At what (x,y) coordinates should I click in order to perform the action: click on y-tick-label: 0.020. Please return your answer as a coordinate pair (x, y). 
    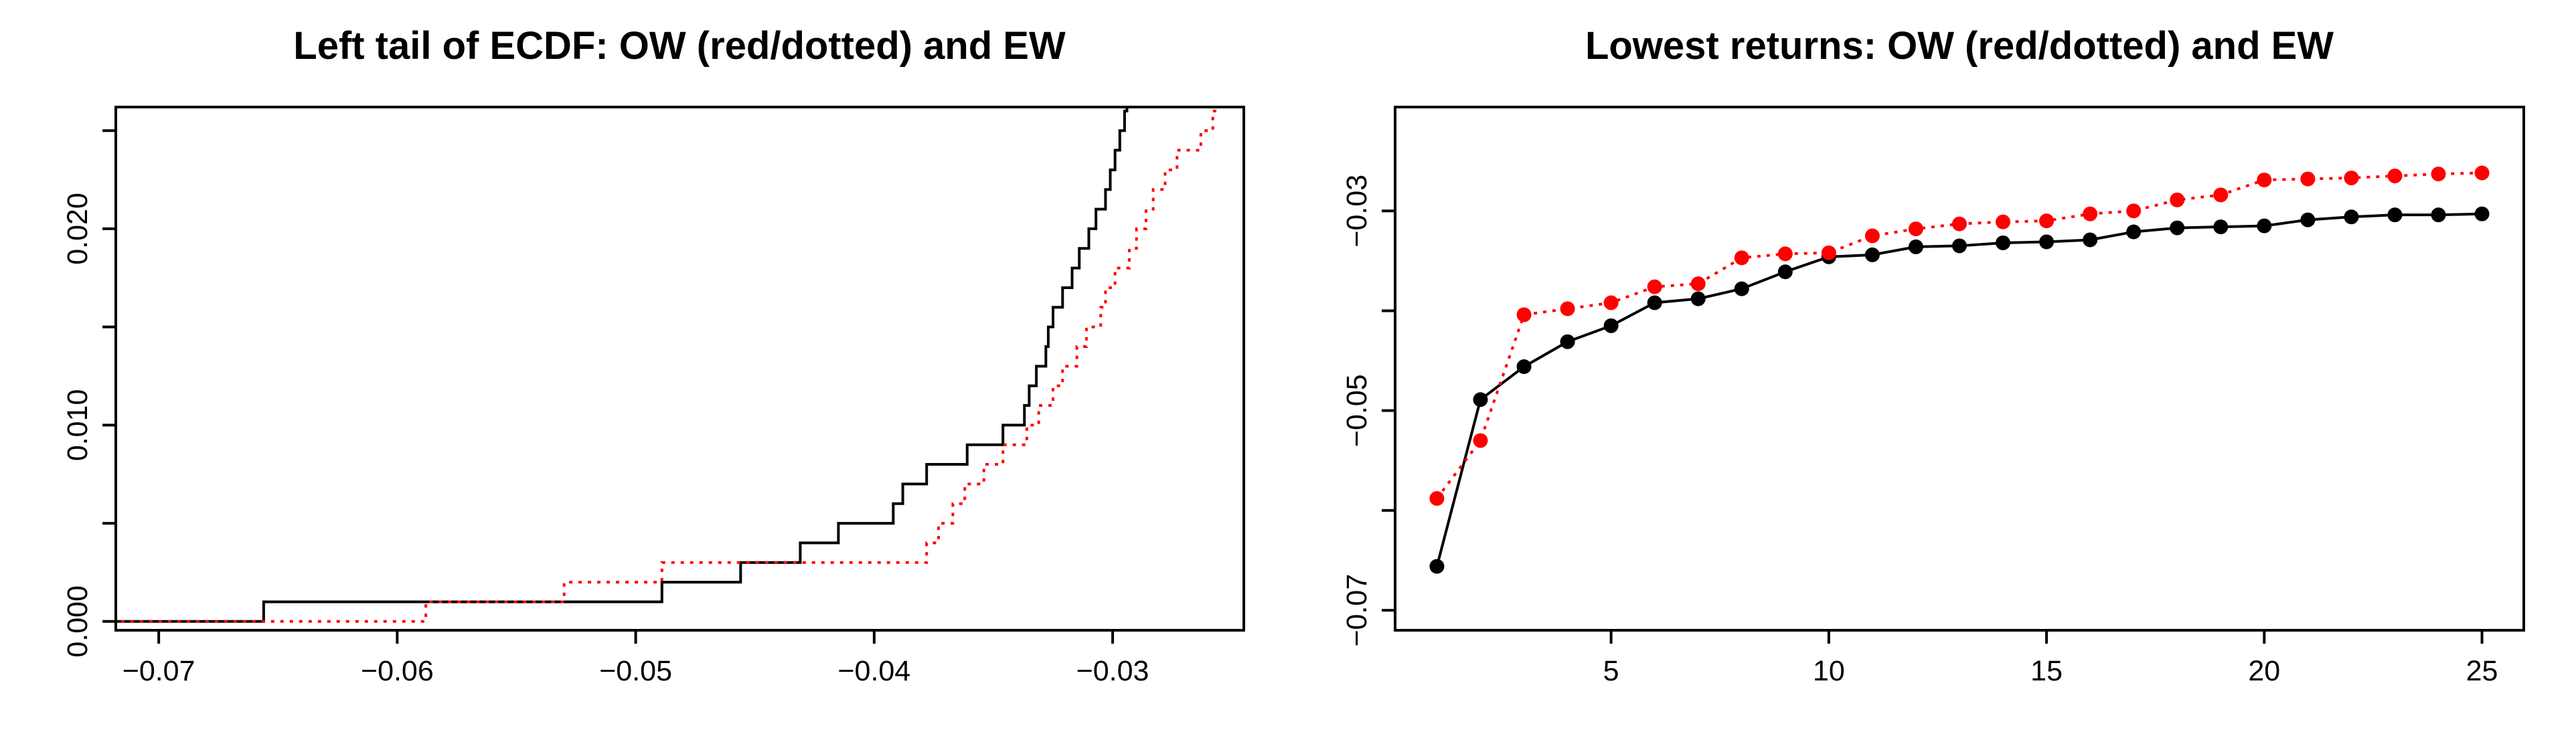
    Looking at the image, I should click on (78, 229).